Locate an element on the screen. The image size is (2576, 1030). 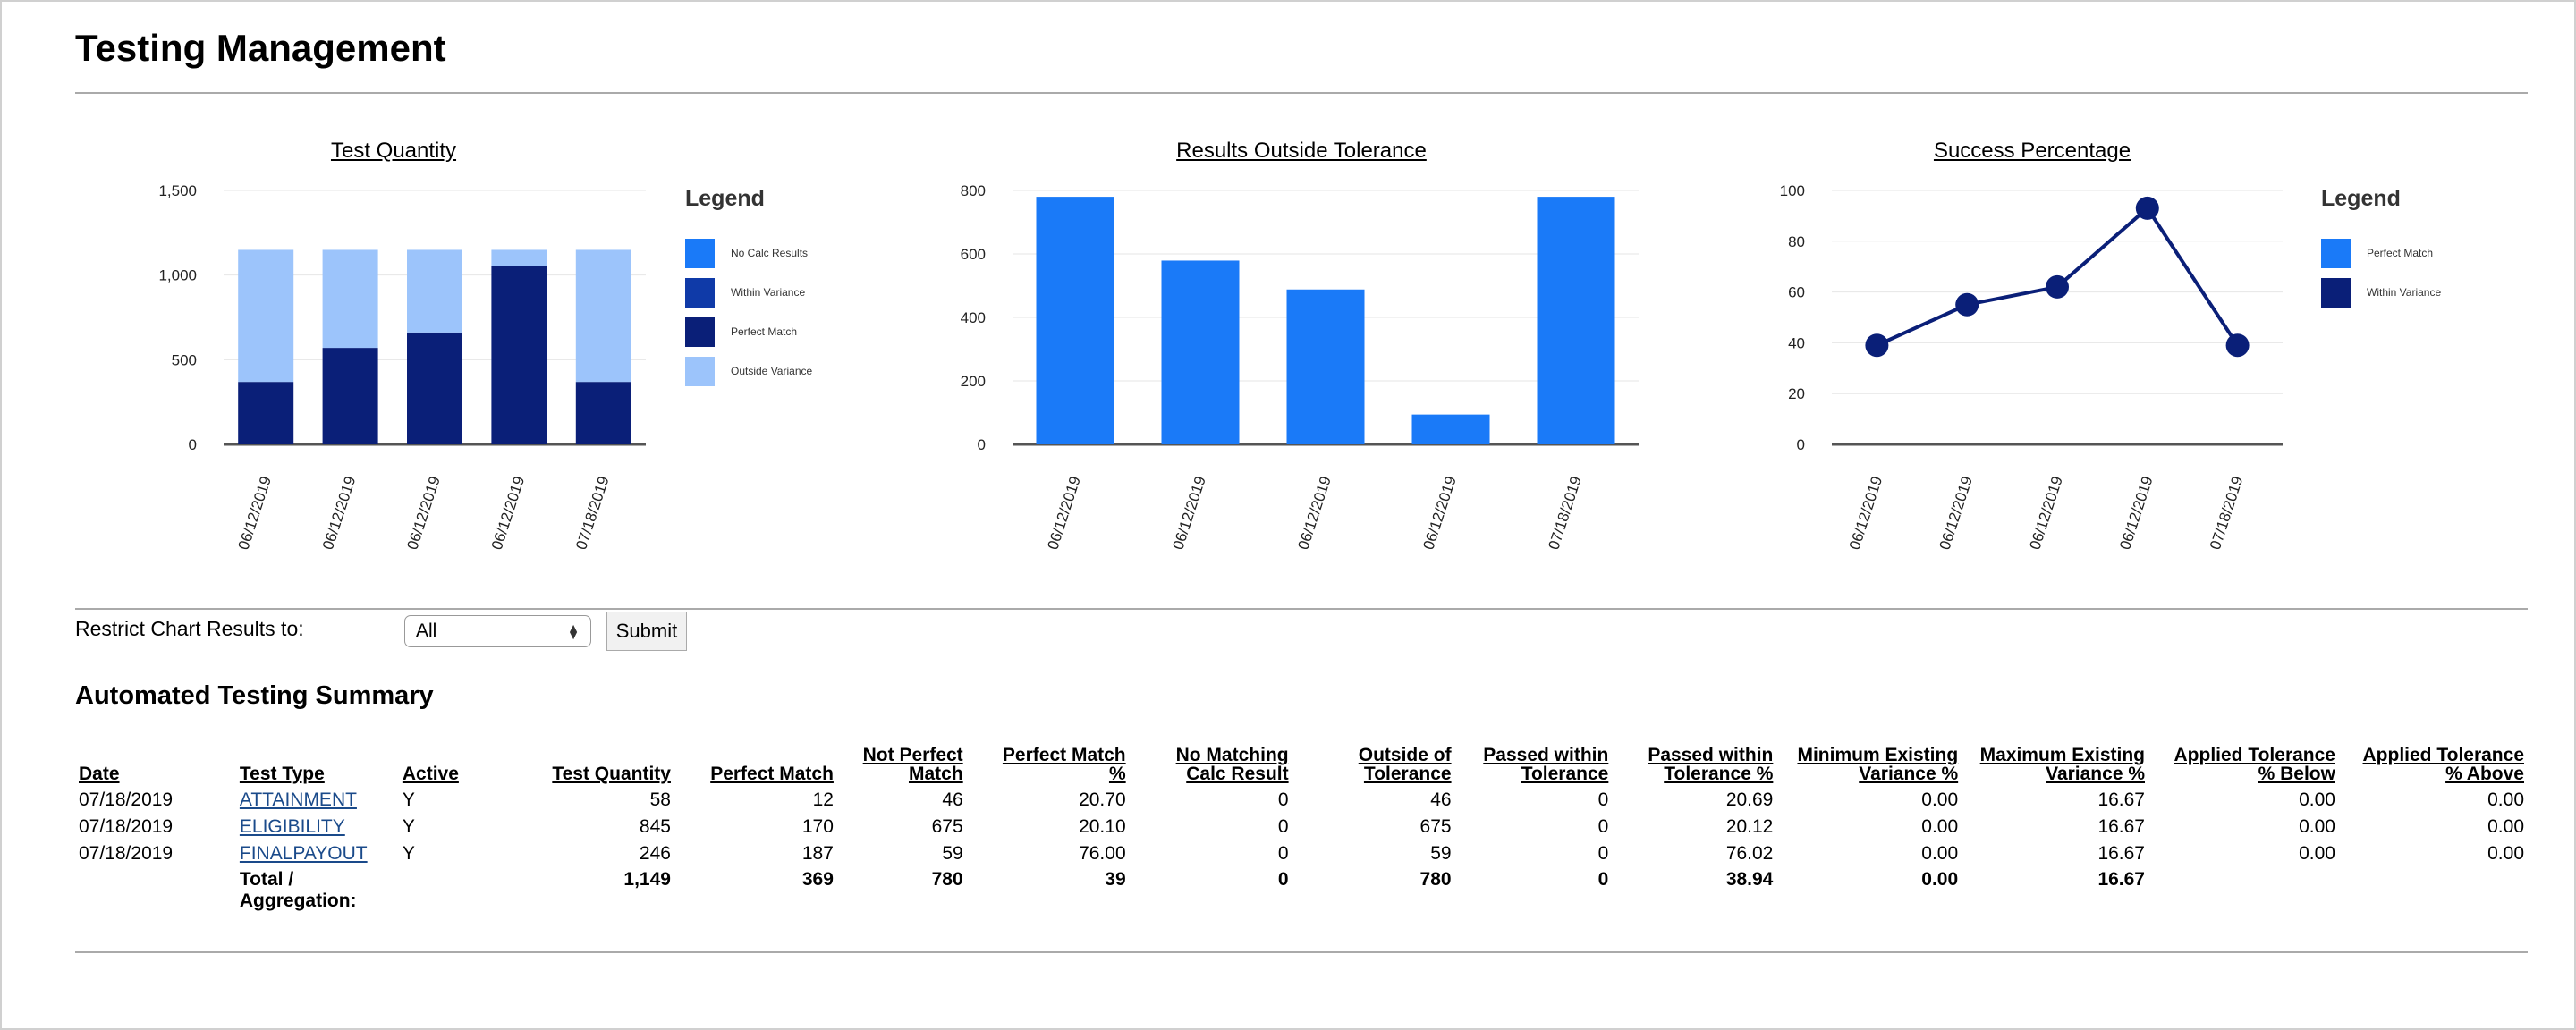
column-header: Test Type is located at coordinates (317, 766).